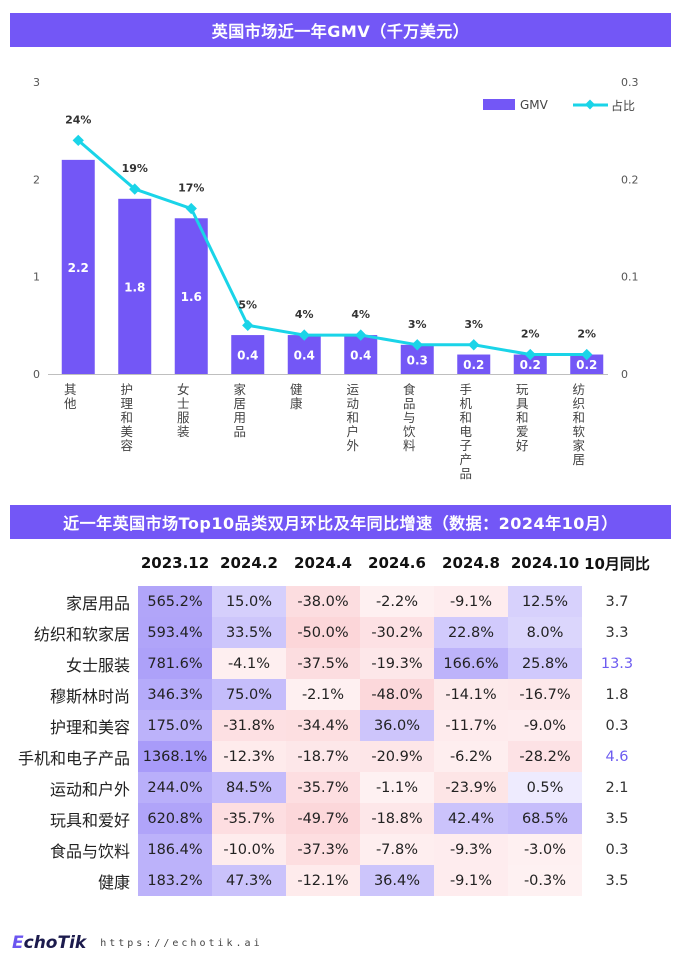  I want to click on share-label: 5%, so click(247, 304).